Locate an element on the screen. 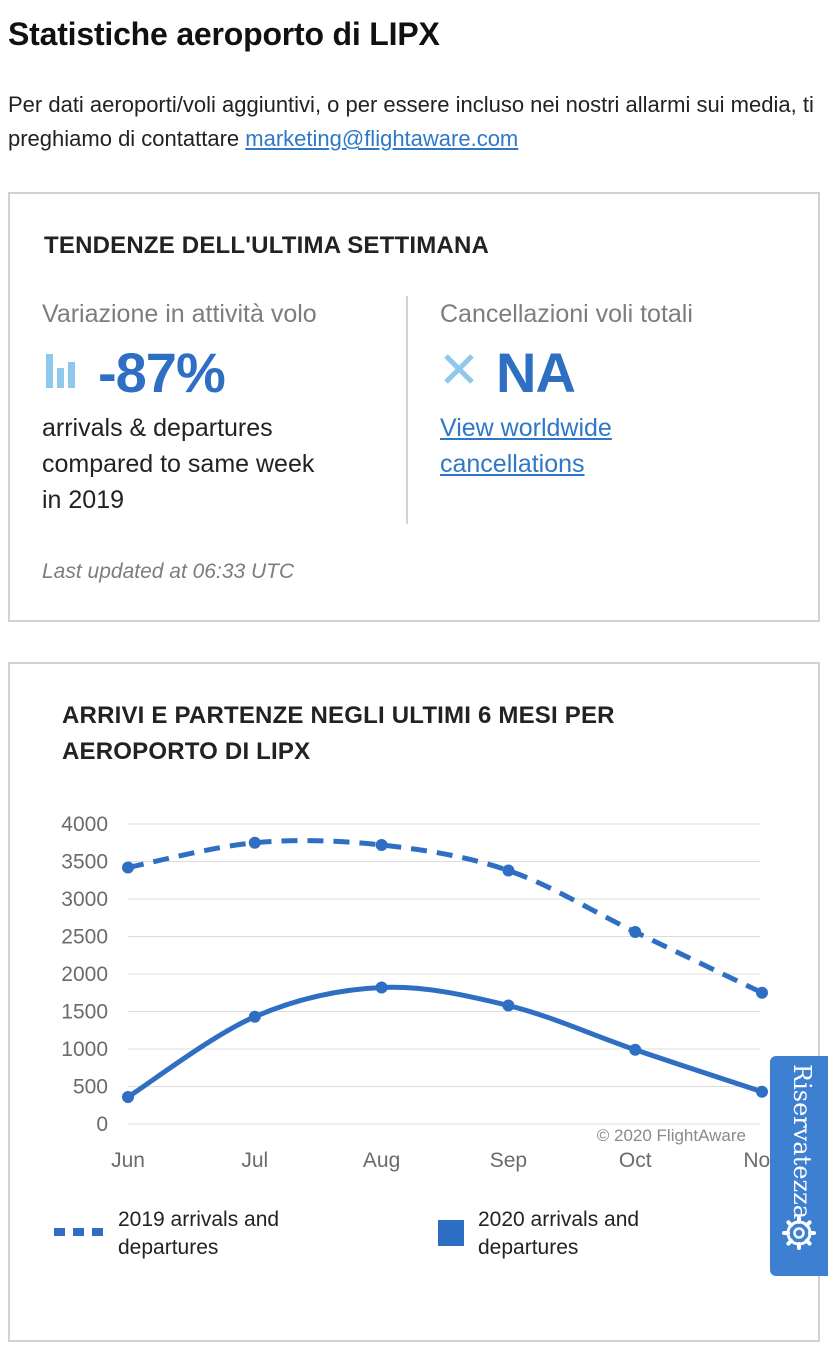 This screenshot has height=1361, width=828. cancellations-link-line: View worldwide is located at coordinates (526, 428).